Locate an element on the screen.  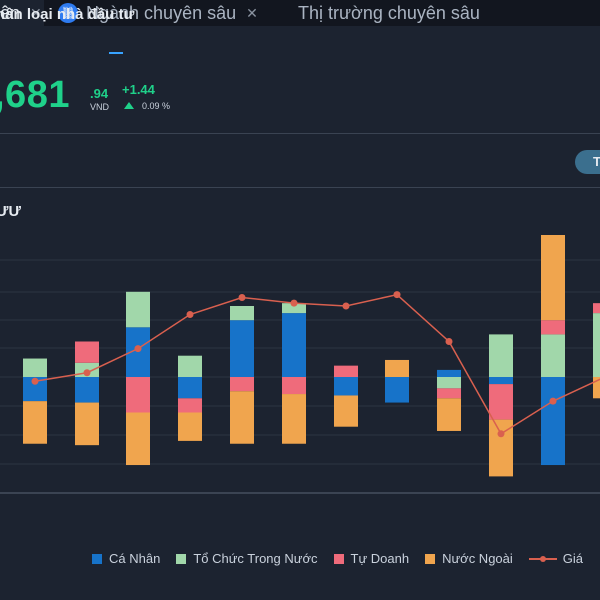
toggle-pill: T is located at coordinates (587, 162).